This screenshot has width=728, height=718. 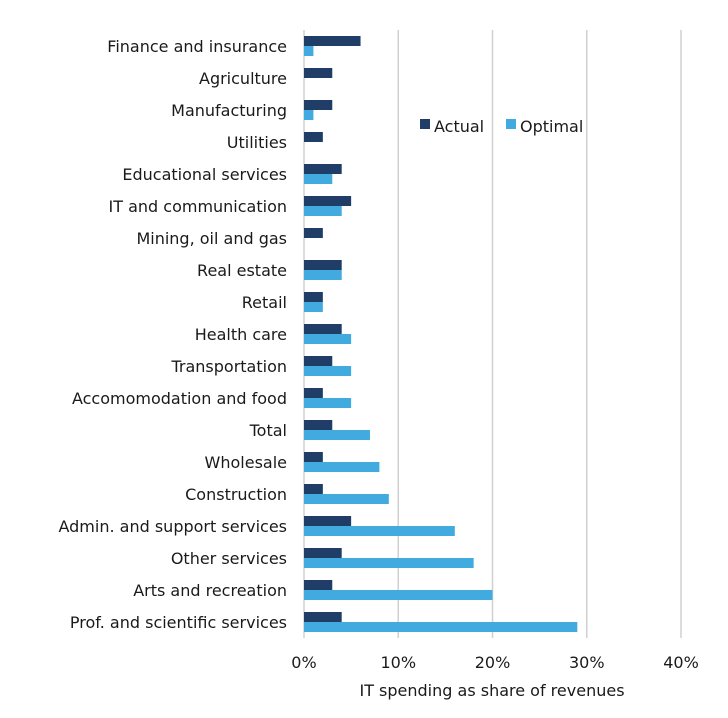 I want to click on legend: Actual Optimal, so click(x=501, y=126).